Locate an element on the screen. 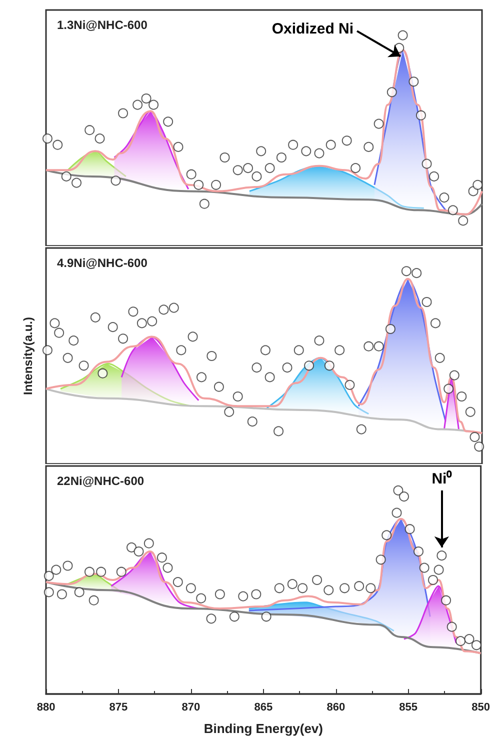 The width and height of the screenshot is (493, 756). x-tick-label: 850 is located at coordinates (481, 708).